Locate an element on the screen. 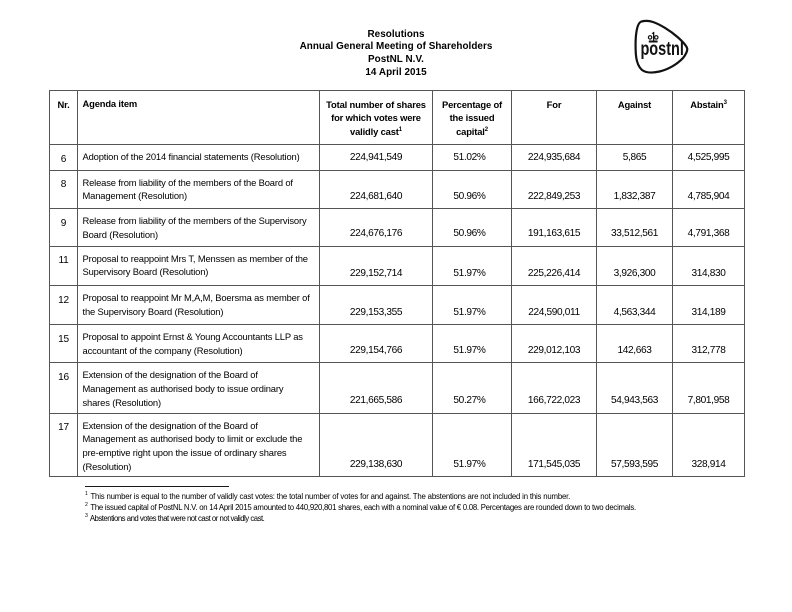  svg-text: postnl is located at coordinates (662, 49).